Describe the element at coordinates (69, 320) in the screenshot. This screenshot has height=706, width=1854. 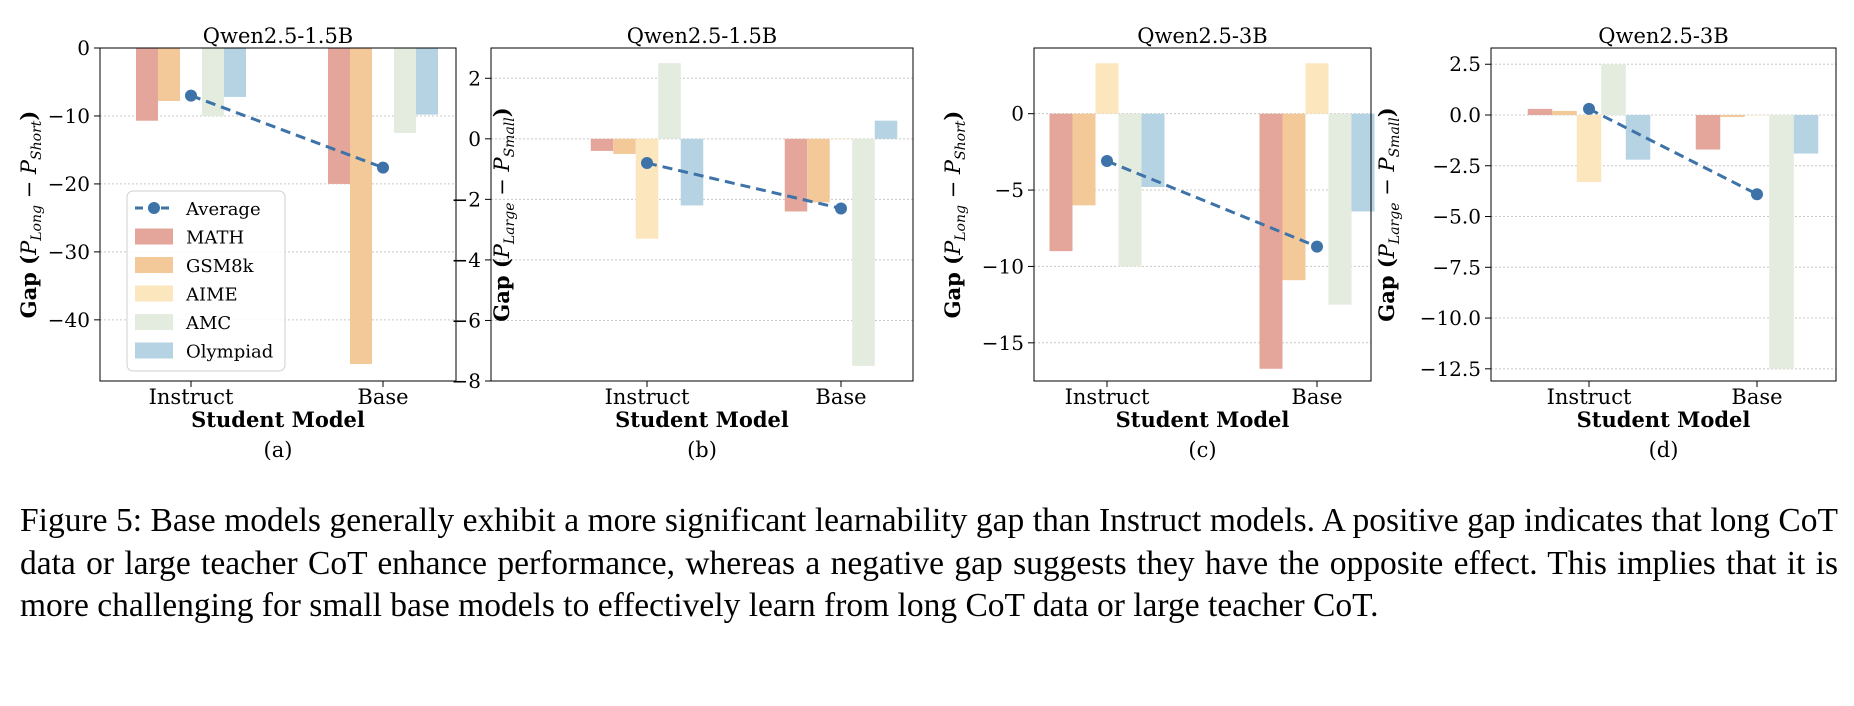
I see `y-tick-label: −40` at that location.